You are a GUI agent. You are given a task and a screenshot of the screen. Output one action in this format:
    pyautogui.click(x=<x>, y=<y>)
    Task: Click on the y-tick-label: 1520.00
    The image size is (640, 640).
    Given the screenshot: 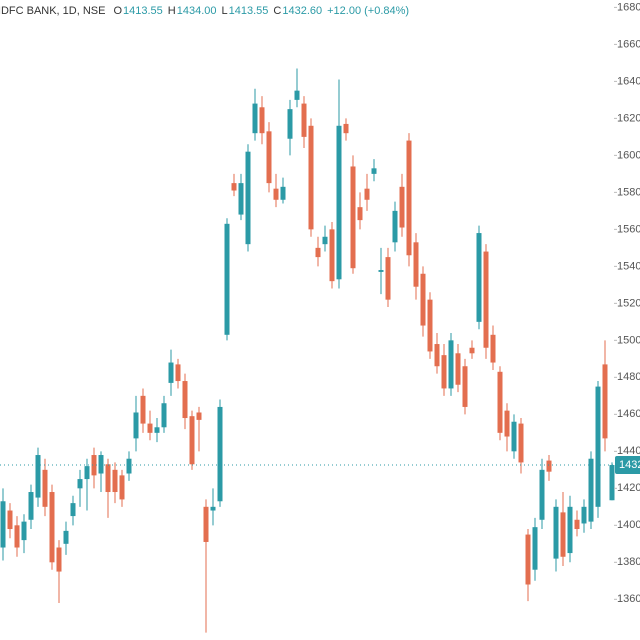 What is the action you would take?
    pyautogui.click(x=628, y=303)
    